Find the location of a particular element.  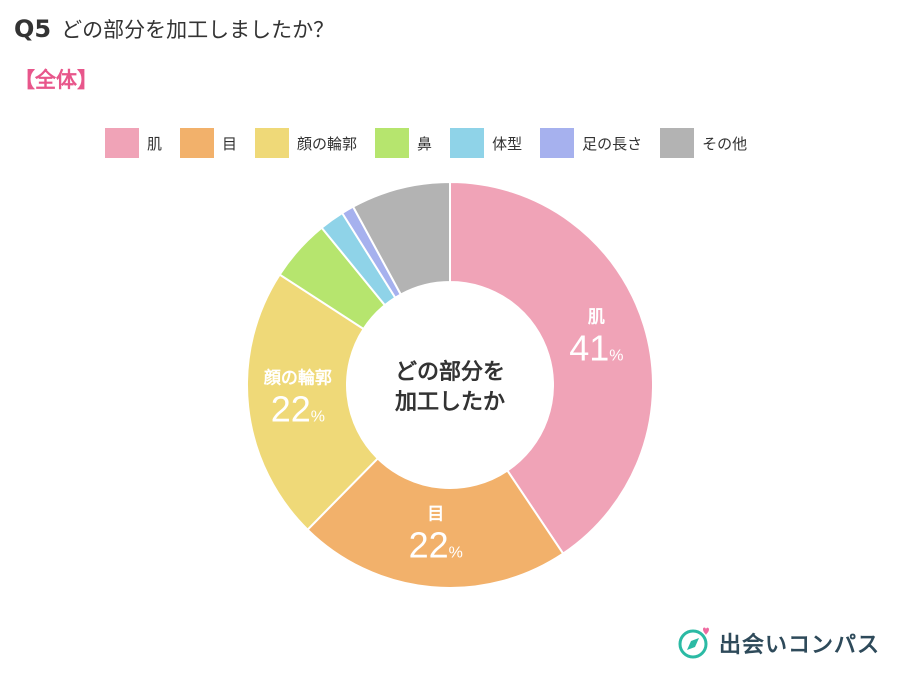

center-text-line: どの部分を is located at coordinates (450, 372).